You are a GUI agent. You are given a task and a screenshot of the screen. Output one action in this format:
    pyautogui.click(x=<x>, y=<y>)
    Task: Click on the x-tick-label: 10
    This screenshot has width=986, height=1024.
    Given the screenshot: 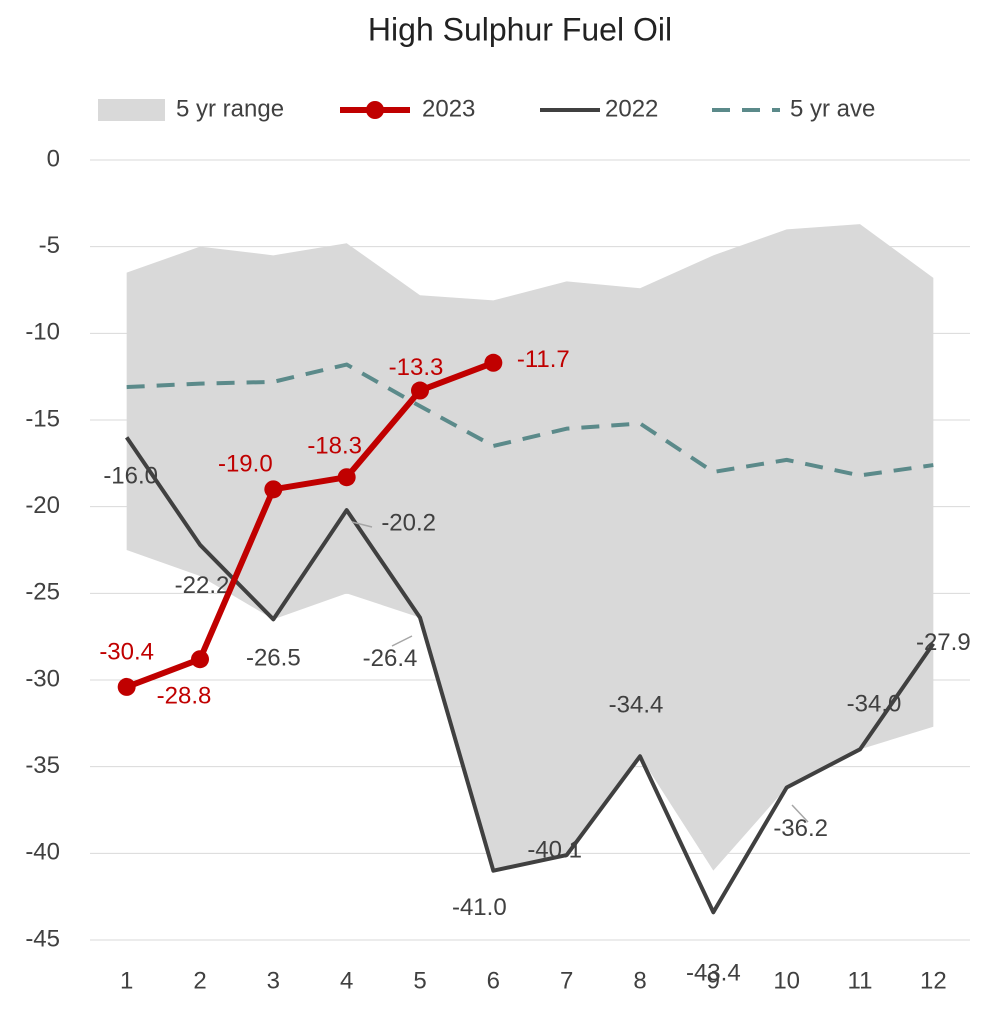 What is the action you would take?
    pyautogui.click(x=786, y=980)
    